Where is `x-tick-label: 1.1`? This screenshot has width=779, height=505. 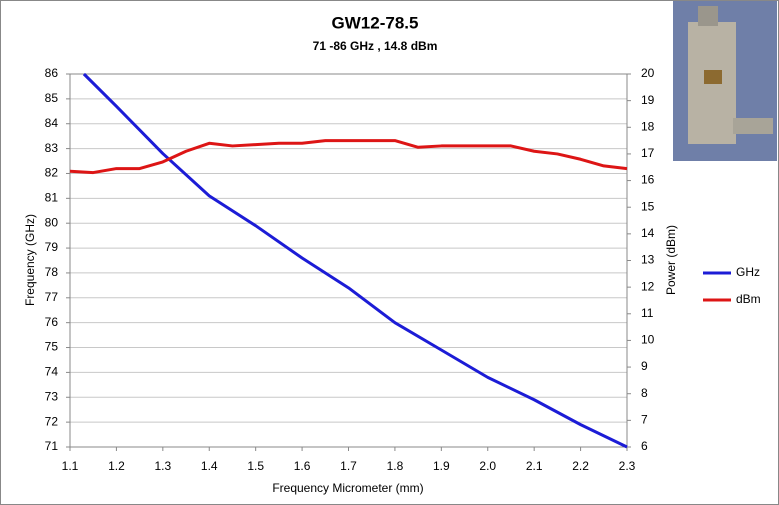 x-tick-label: 1.1 is located at coordinates (70, 466).